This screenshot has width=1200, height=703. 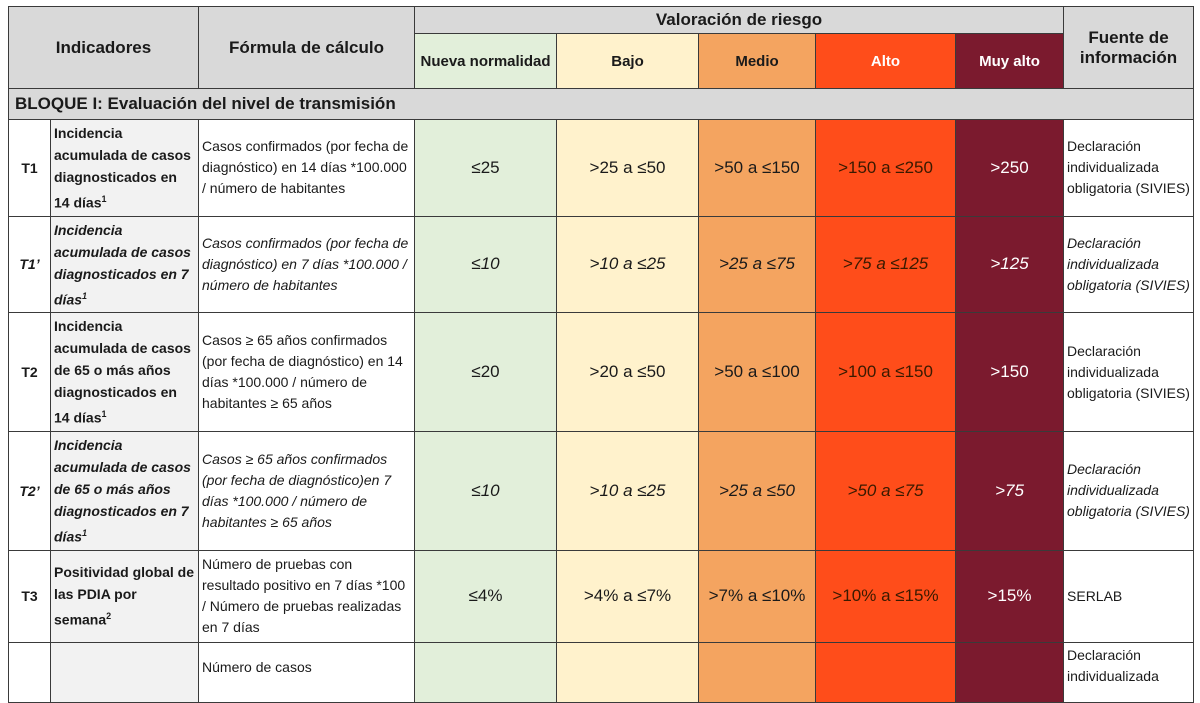 What do you see at coordinates (29, 168) in the screenshot?
I see `row-code: T1` at bounding box center [29, 168].